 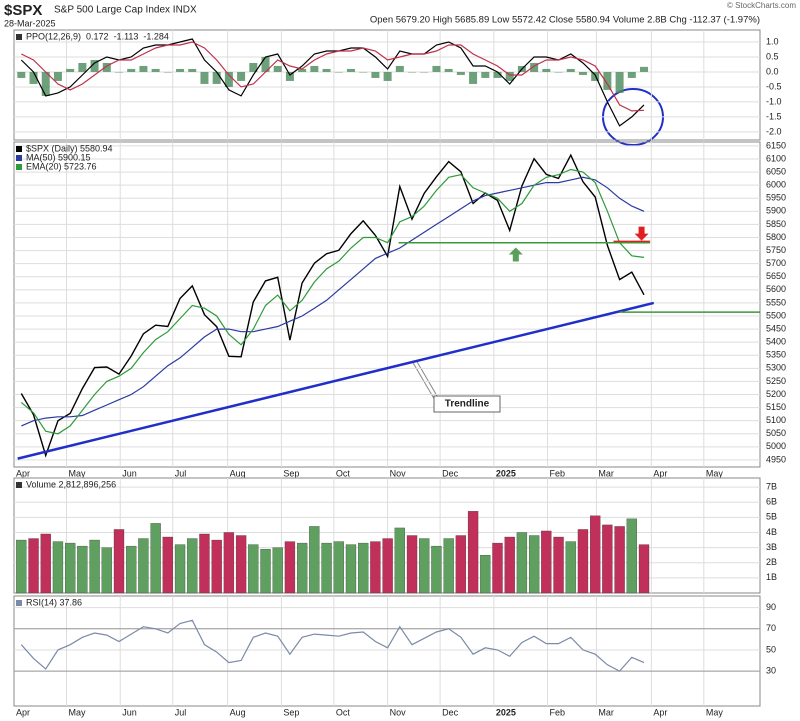 What do you see at coordinates (69, 148) in the screenshot?
I see `legend-entry: $SPX (Daily) 5580.94` at bounding box center [69, 148].